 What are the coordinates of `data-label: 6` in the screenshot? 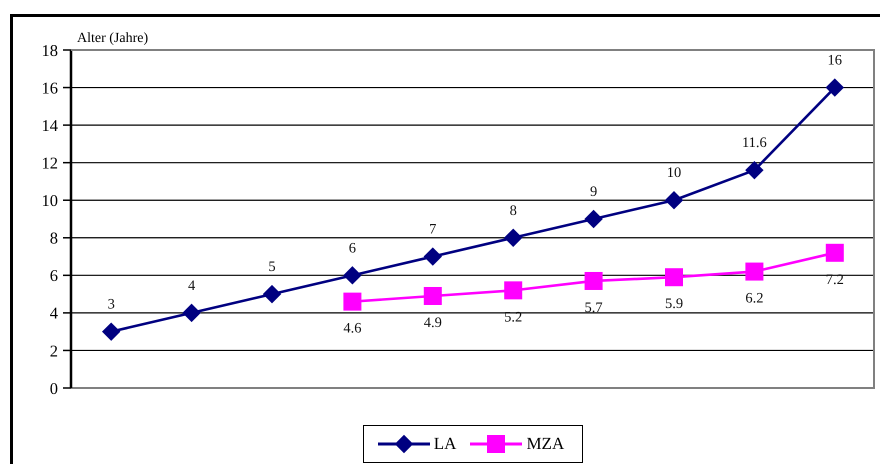 It's located at (352, 248).